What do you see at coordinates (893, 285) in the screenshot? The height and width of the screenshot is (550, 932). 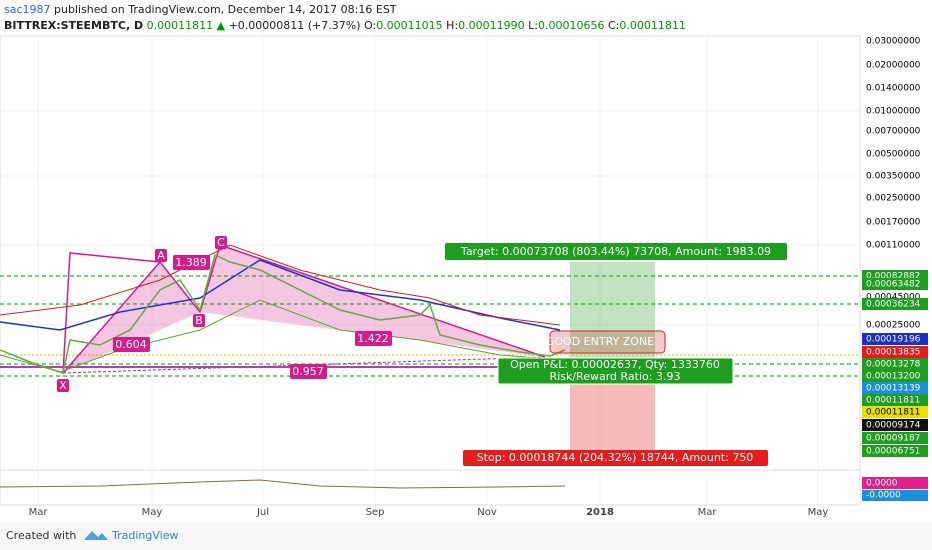 I see `axis-label: 0.00063482` at bounding box center [893, 285].